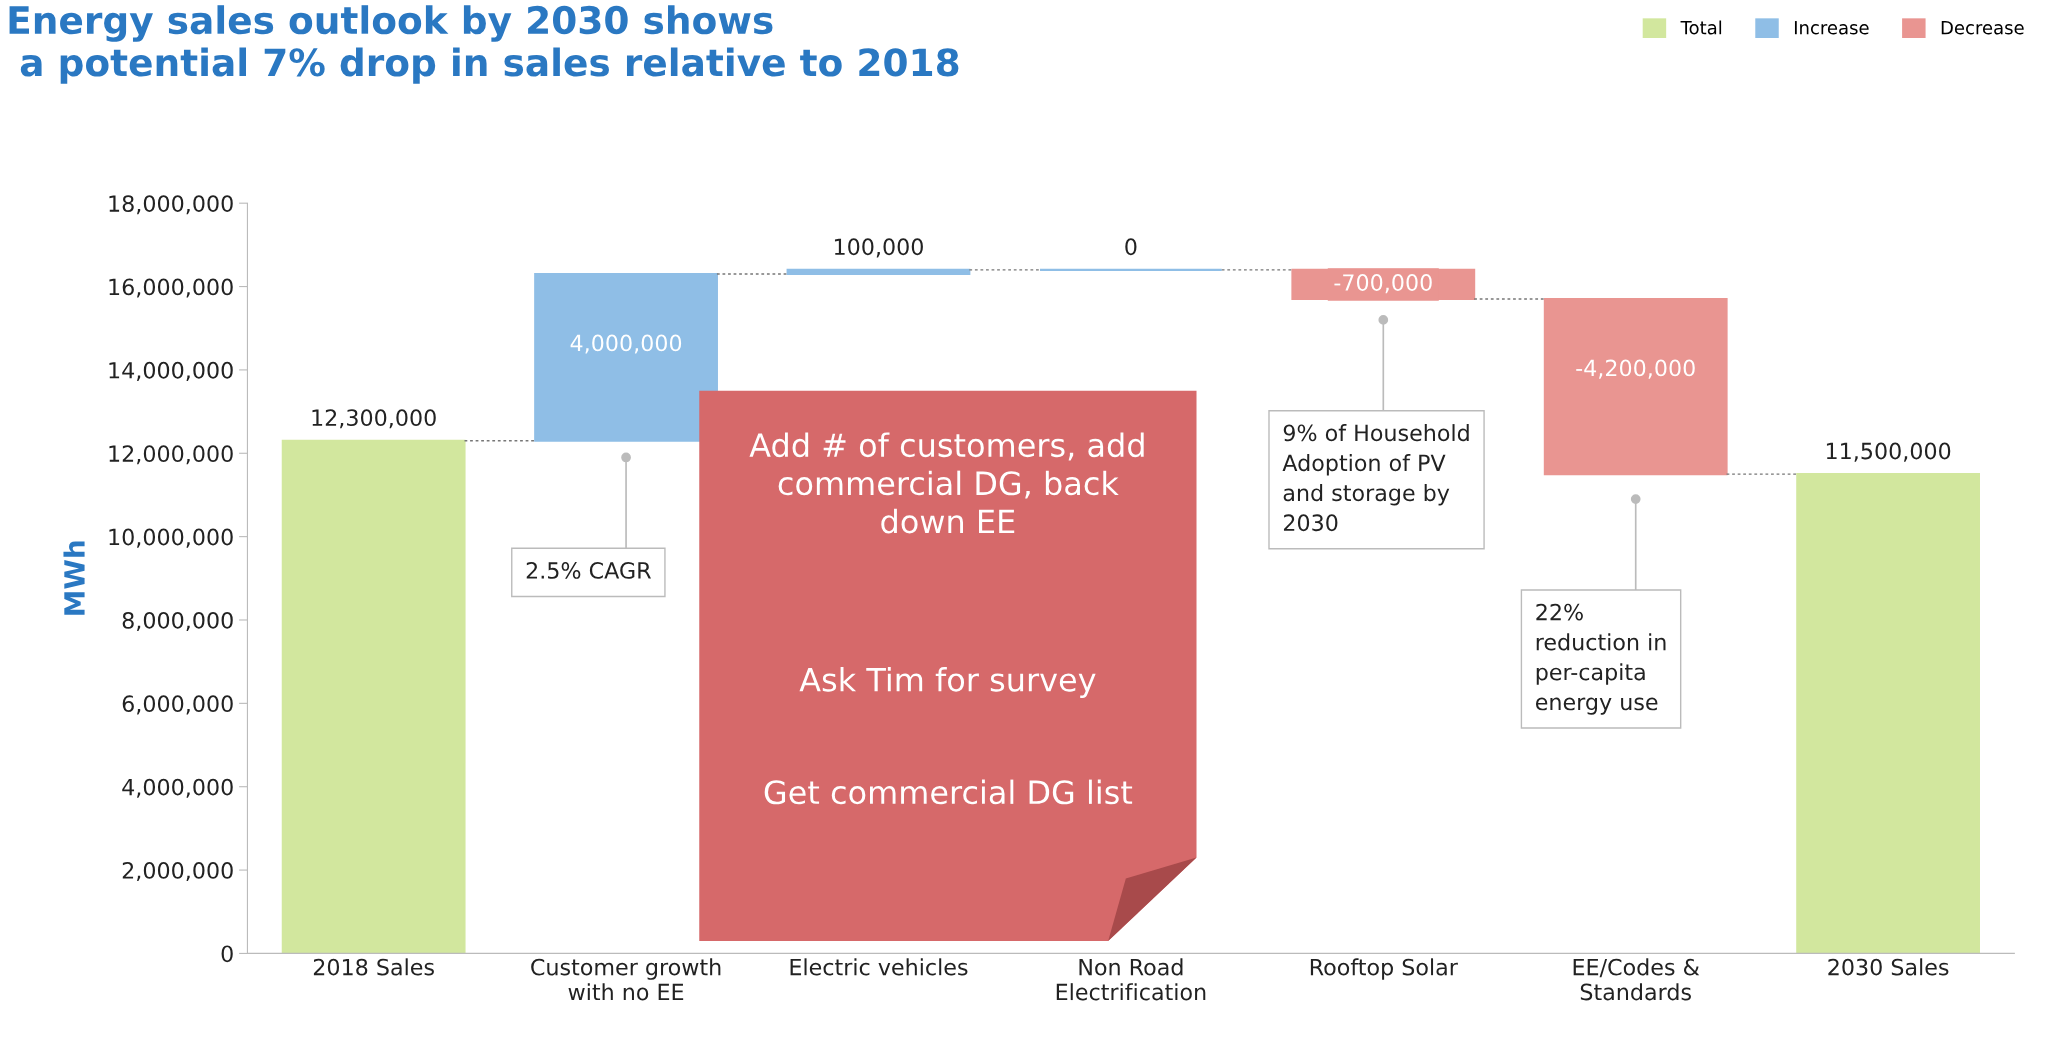 Image resolution: width=2045 pixels, height=1042 pixels. I want to click on y-tick-label: 8,000,000, so click(177, 621).